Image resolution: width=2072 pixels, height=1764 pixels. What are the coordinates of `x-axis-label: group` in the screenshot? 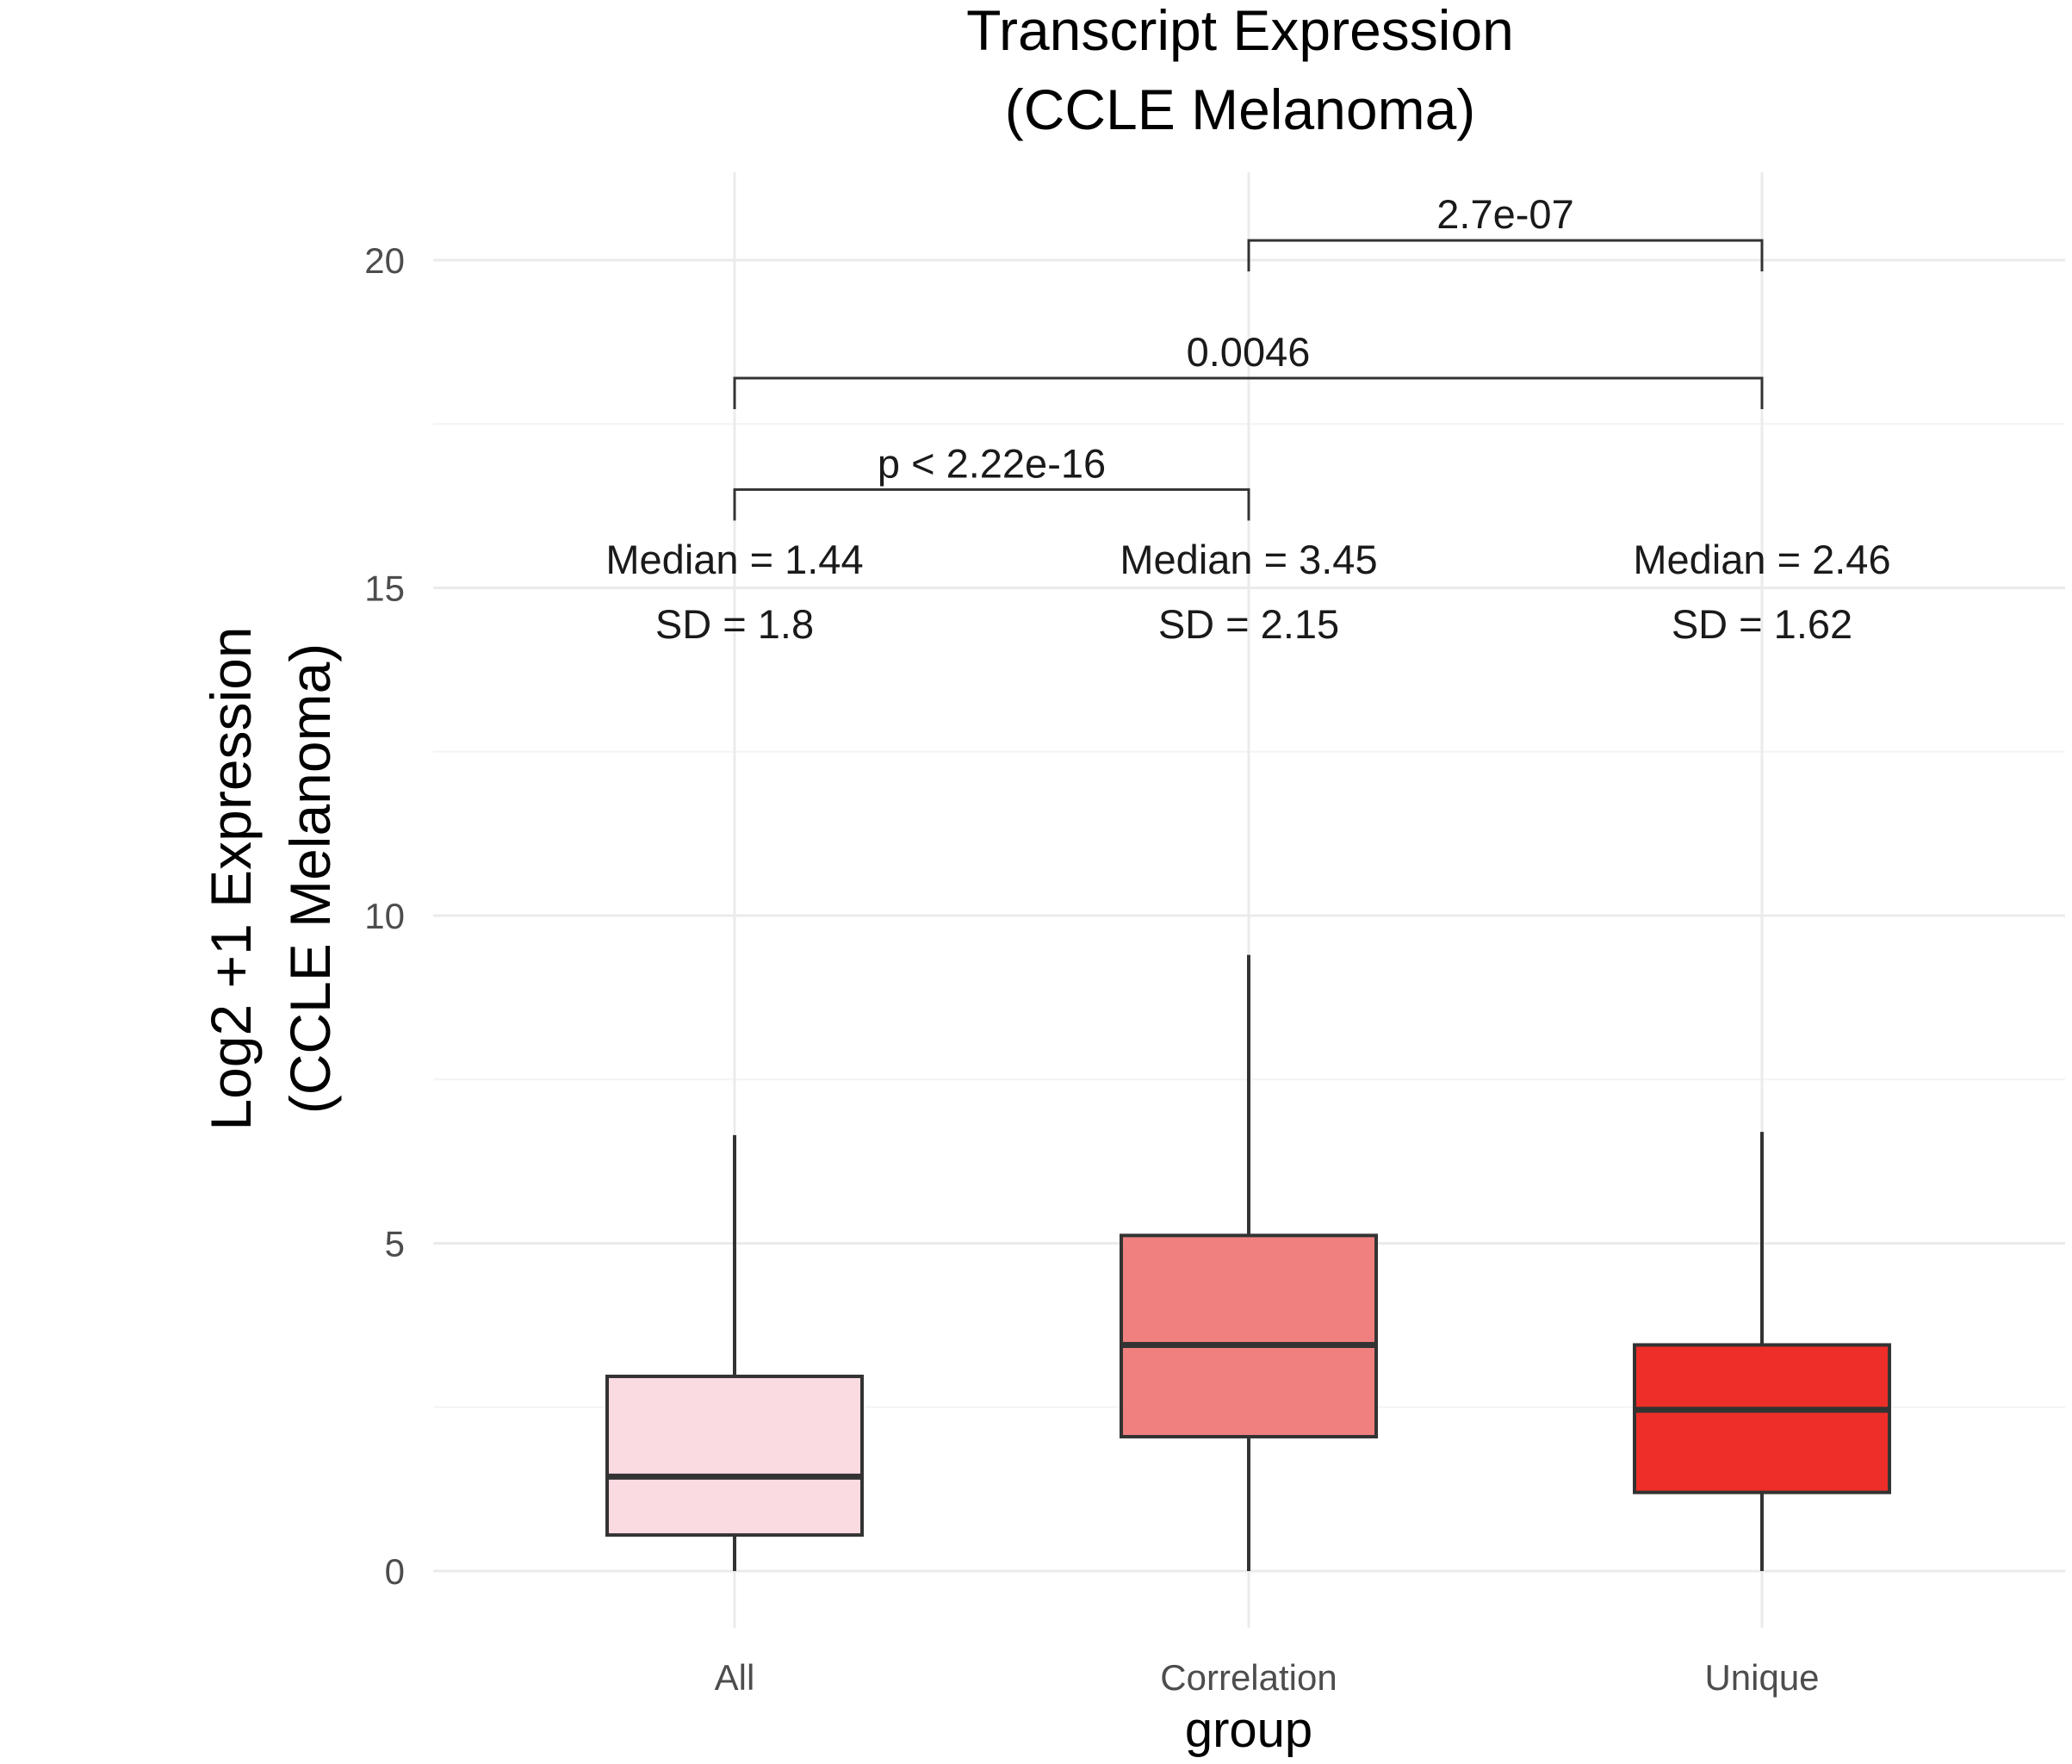 It's located at (1248, 1730).